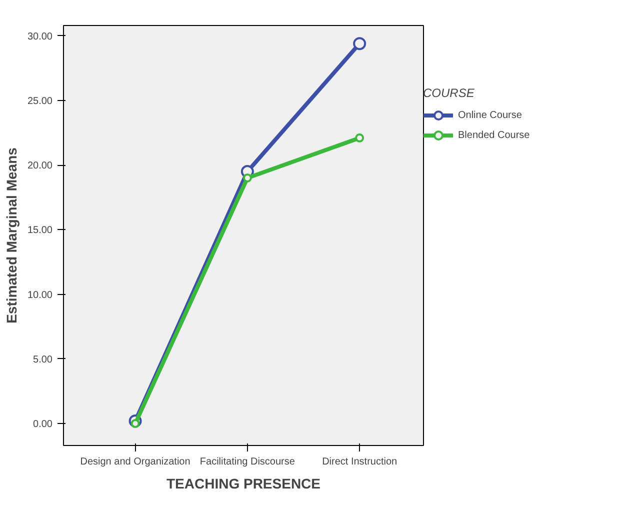 This screenshot has height=508, width=628. I want to click on y-tick-label: 25.00, so click(40, 101).